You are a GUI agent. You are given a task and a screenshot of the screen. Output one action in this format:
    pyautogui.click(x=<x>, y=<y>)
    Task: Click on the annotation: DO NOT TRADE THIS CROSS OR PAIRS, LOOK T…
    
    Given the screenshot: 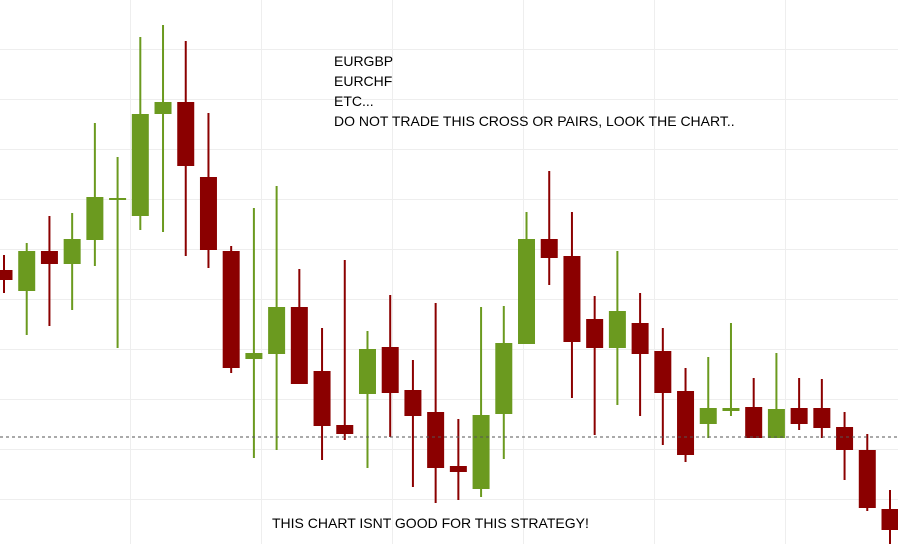 What is the action you would take?
    pyautogui.click(x=534, y=121)
    